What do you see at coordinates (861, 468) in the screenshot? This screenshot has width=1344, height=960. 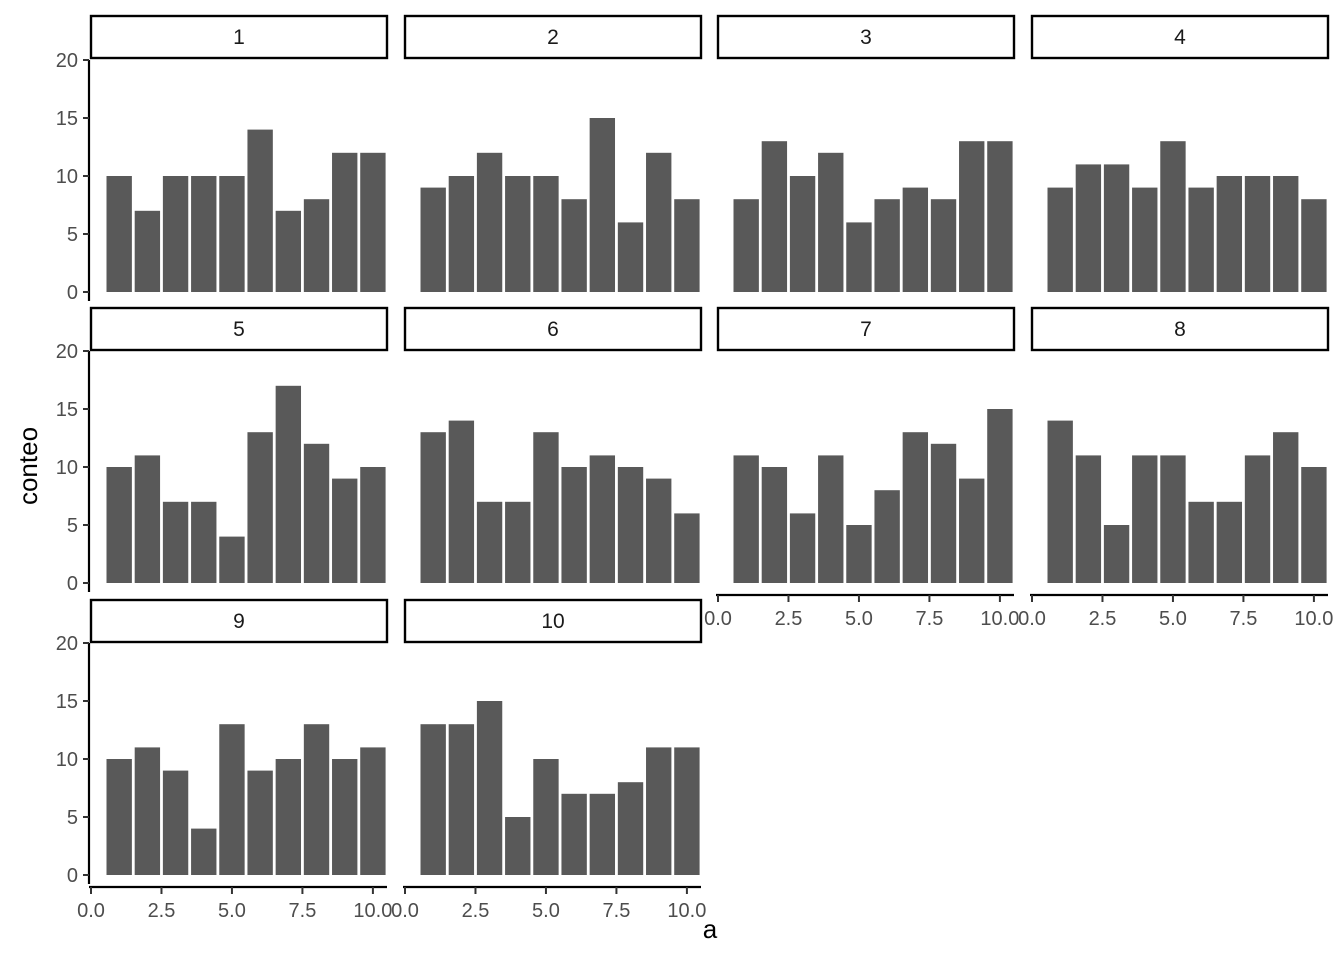 I see `facet-panel-7: 7 0.0 2.5 5.0 7.5 10.0` at bounding box center [861, 468].